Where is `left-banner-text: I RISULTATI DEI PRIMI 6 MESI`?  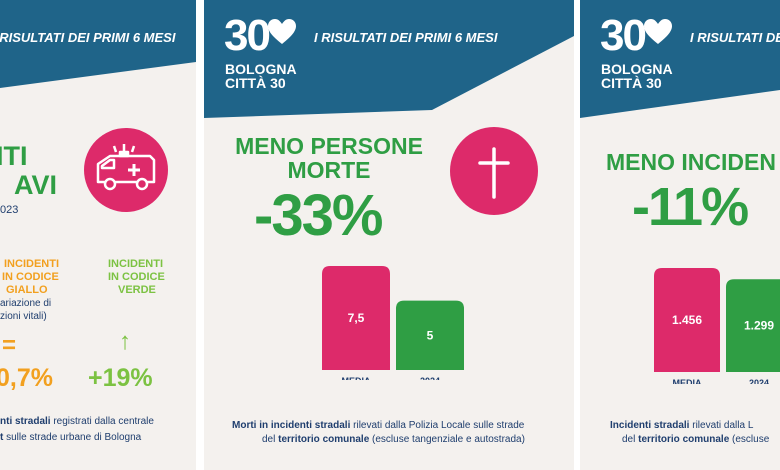 left-banner-text: I RISULTATI DEI PRIMI 6 MESI is located at coordinates (88, 37).